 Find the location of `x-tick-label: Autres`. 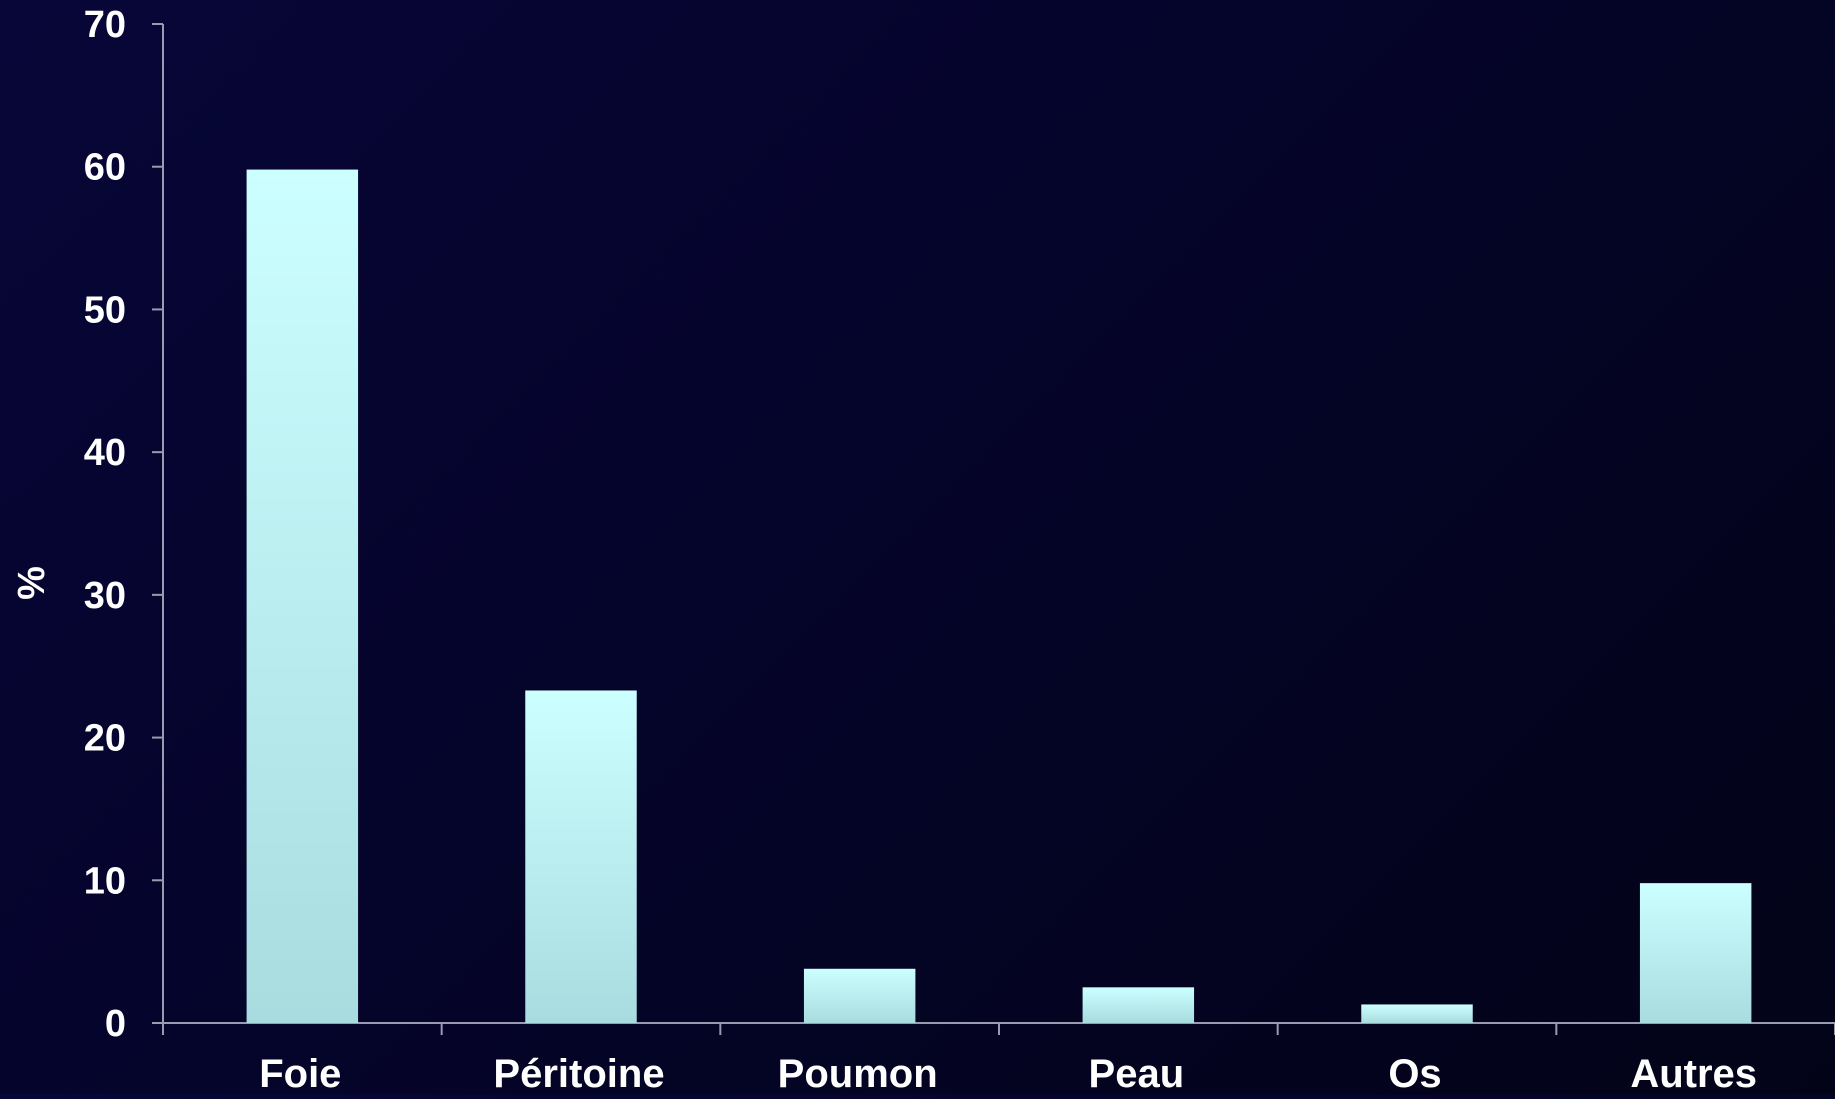

x-tick-label: Autres is located at coordinates (1693, 1073).